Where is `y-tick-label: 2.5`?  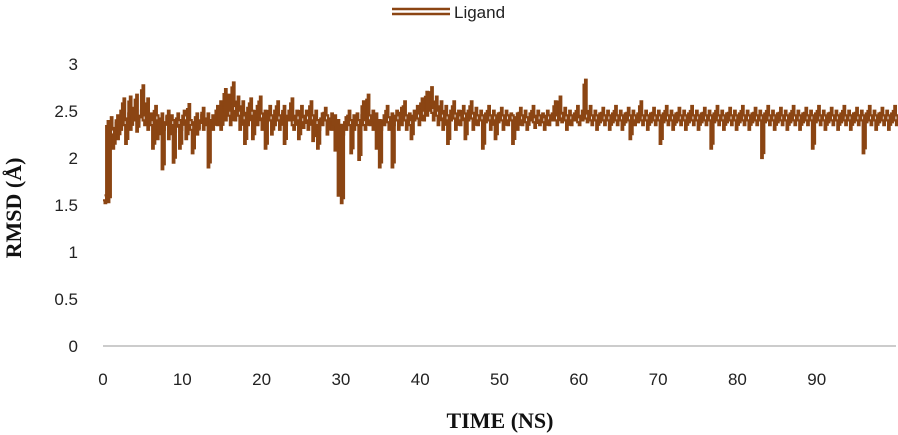
y-tick-label: 2.5 is located at coordinates (66, 111).